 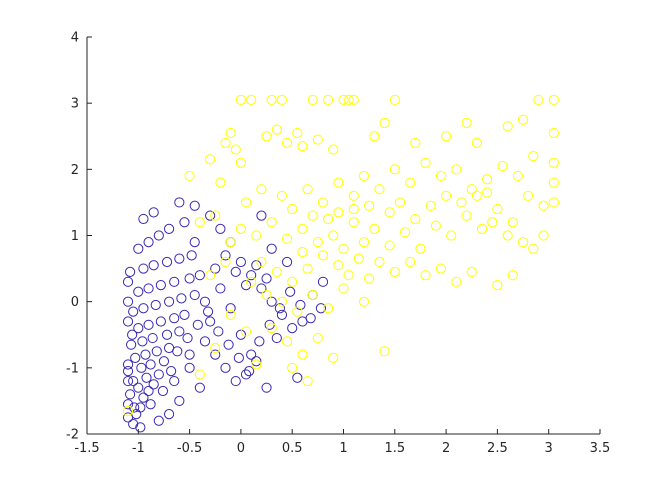 What do you see at coordinates (189, 448) in the screenshot?
I see `x-tick-label: -0.5` at bounding box center [189, 448].